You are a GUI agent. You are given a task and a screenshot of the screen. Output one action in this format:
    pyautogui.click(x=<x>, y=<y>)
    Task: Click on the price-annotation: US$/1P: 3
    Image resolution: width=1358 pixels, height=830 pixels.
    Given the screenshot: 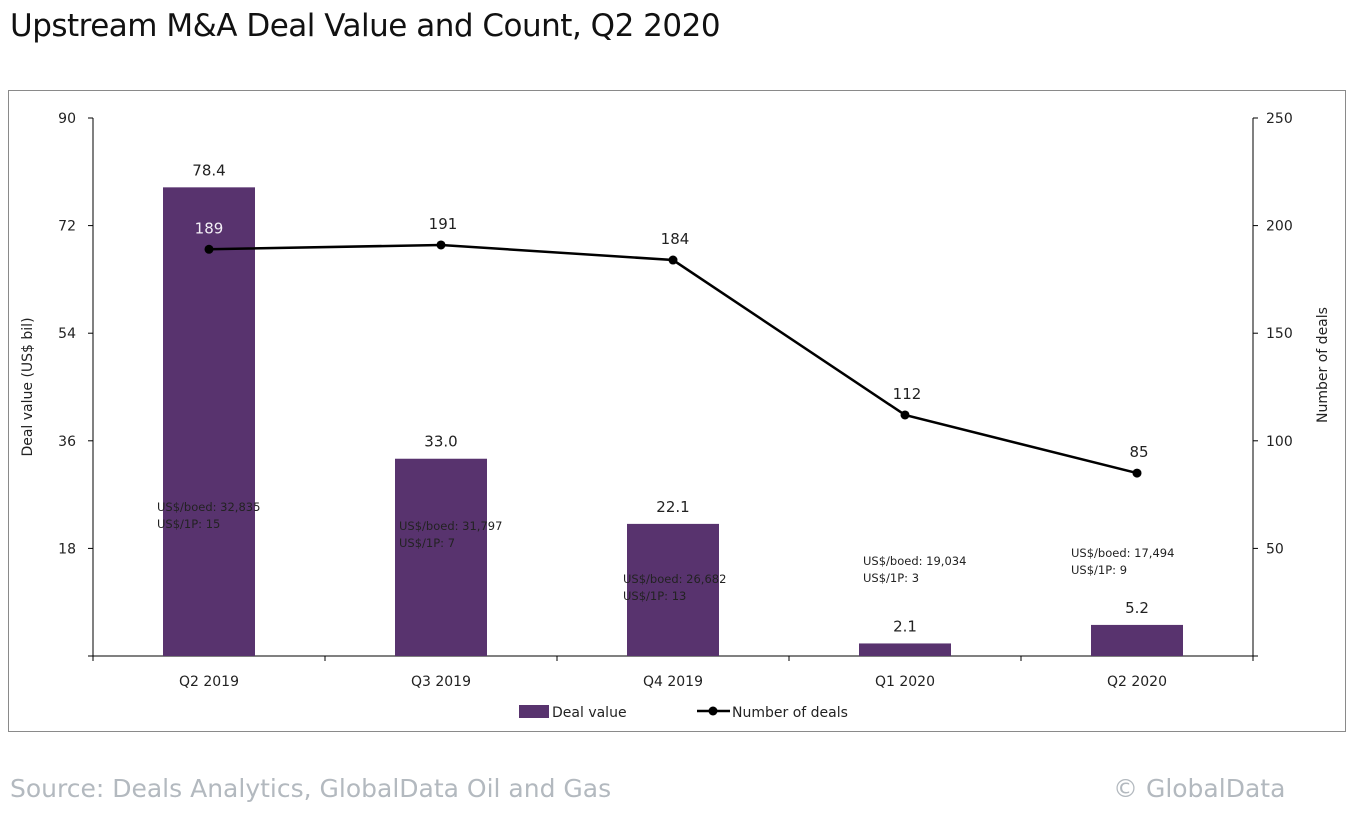 What is the action you would take?
    pyautogui.click(x=891, y=578)
    